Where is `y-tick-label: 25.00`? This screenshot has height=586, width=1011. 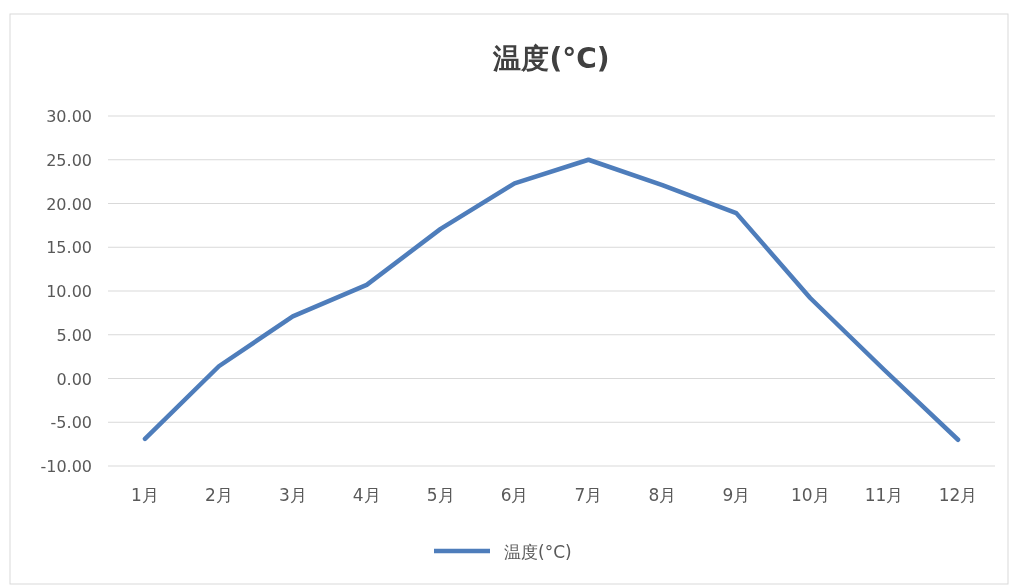
y-tick-label: 25.00 is located at coordinates (69, 160).